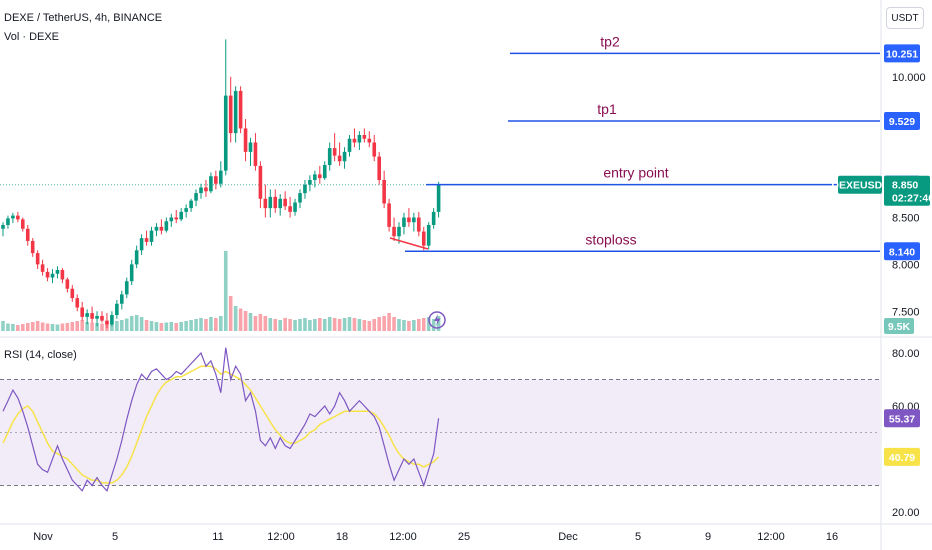 This screenshot has height=550, width=932. Describe the element at coordinates (610, 239) in the screenshot. I see `level-annotation: stoploss` at that location.